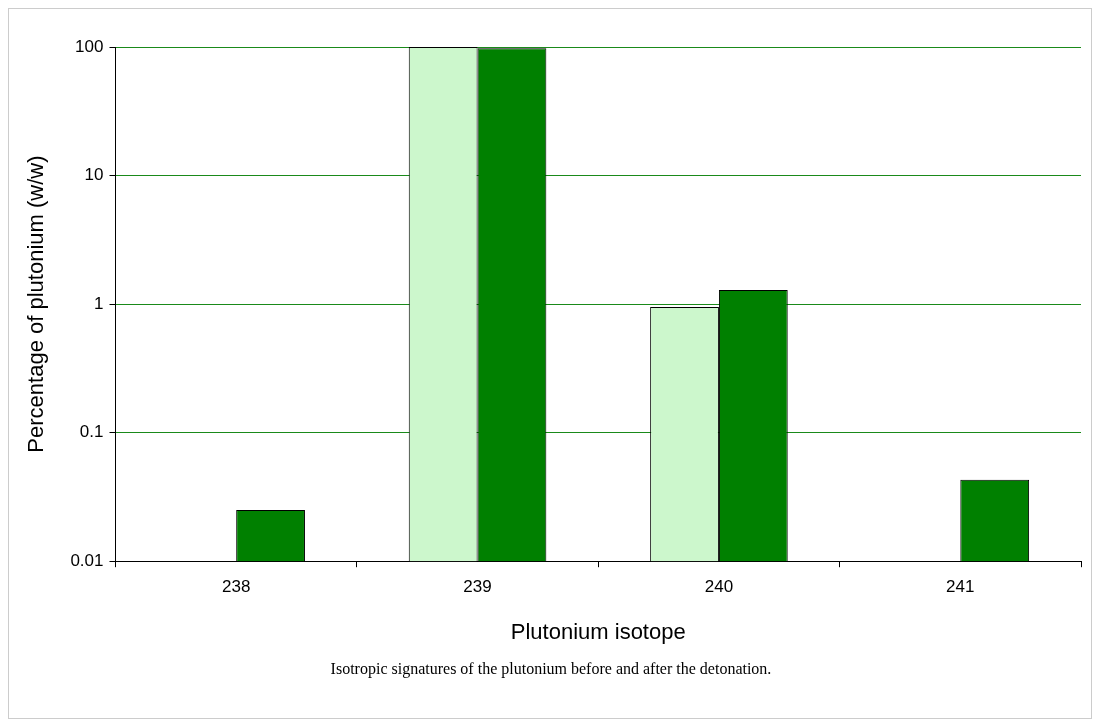 The height and width of the screenshot is (727, 1102). I want to click on y-tick-label: 100, so click(89, 46).